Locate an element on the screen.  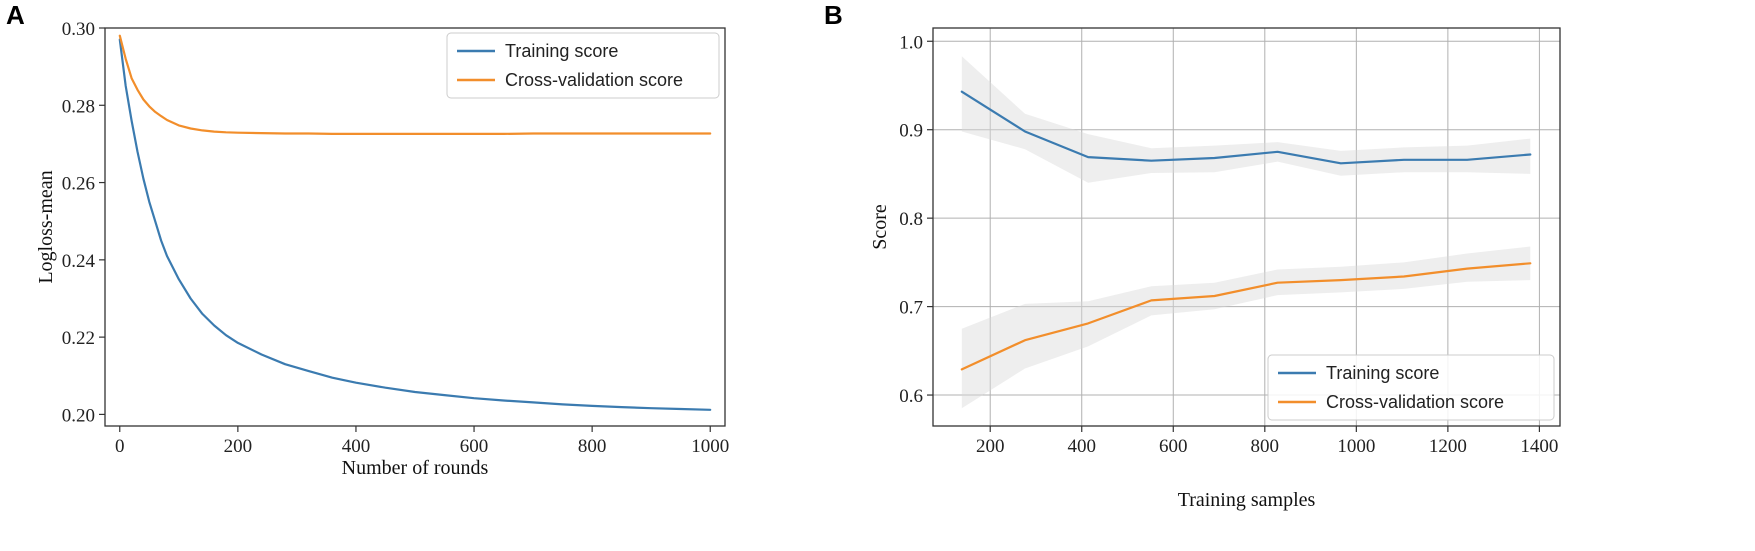
panel-b-training-line is located at coordinates (1246, 127).